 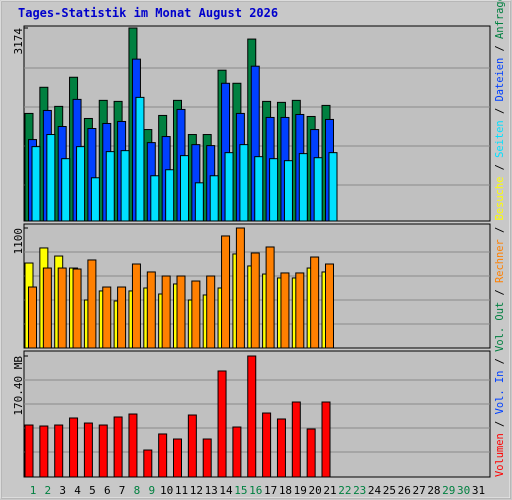 What do you see at coordinates (500, 19) in the screenshot?
I see `legend-entry: Anfragen` at bounding box center [500, 19].